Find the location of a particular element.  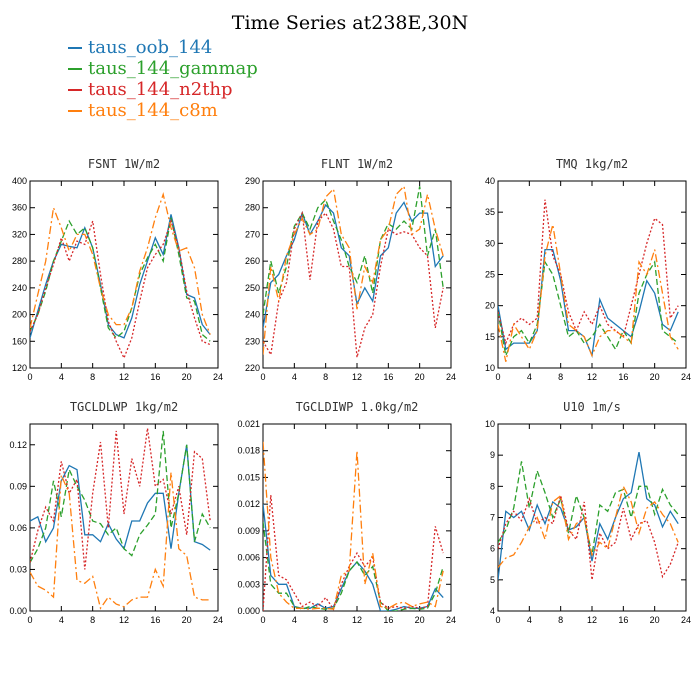

y-tick-label: 250 is located at coordinates (252, 288).